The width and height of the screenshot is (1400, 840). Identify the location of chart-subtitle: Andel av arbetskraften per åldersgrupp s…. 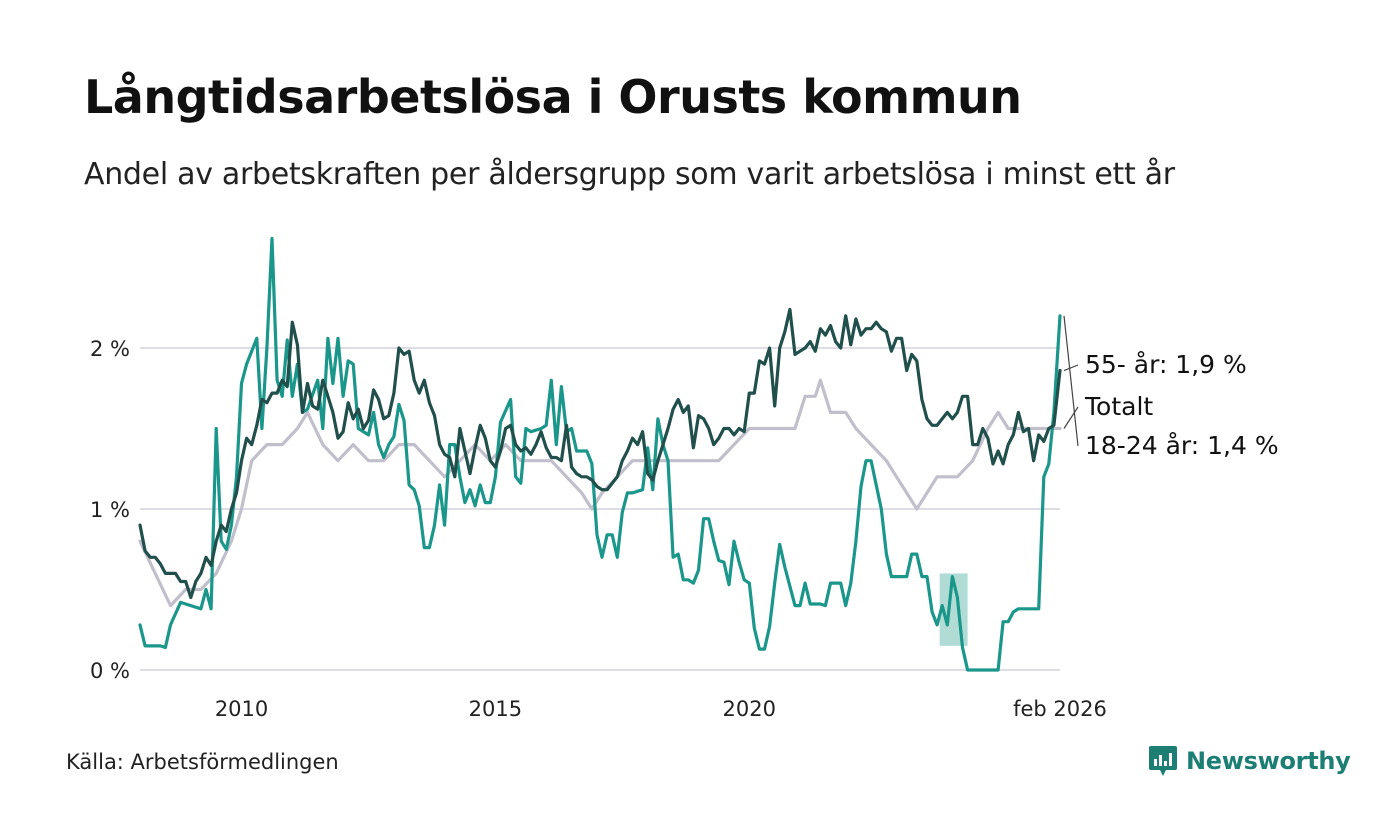
(629, 174).